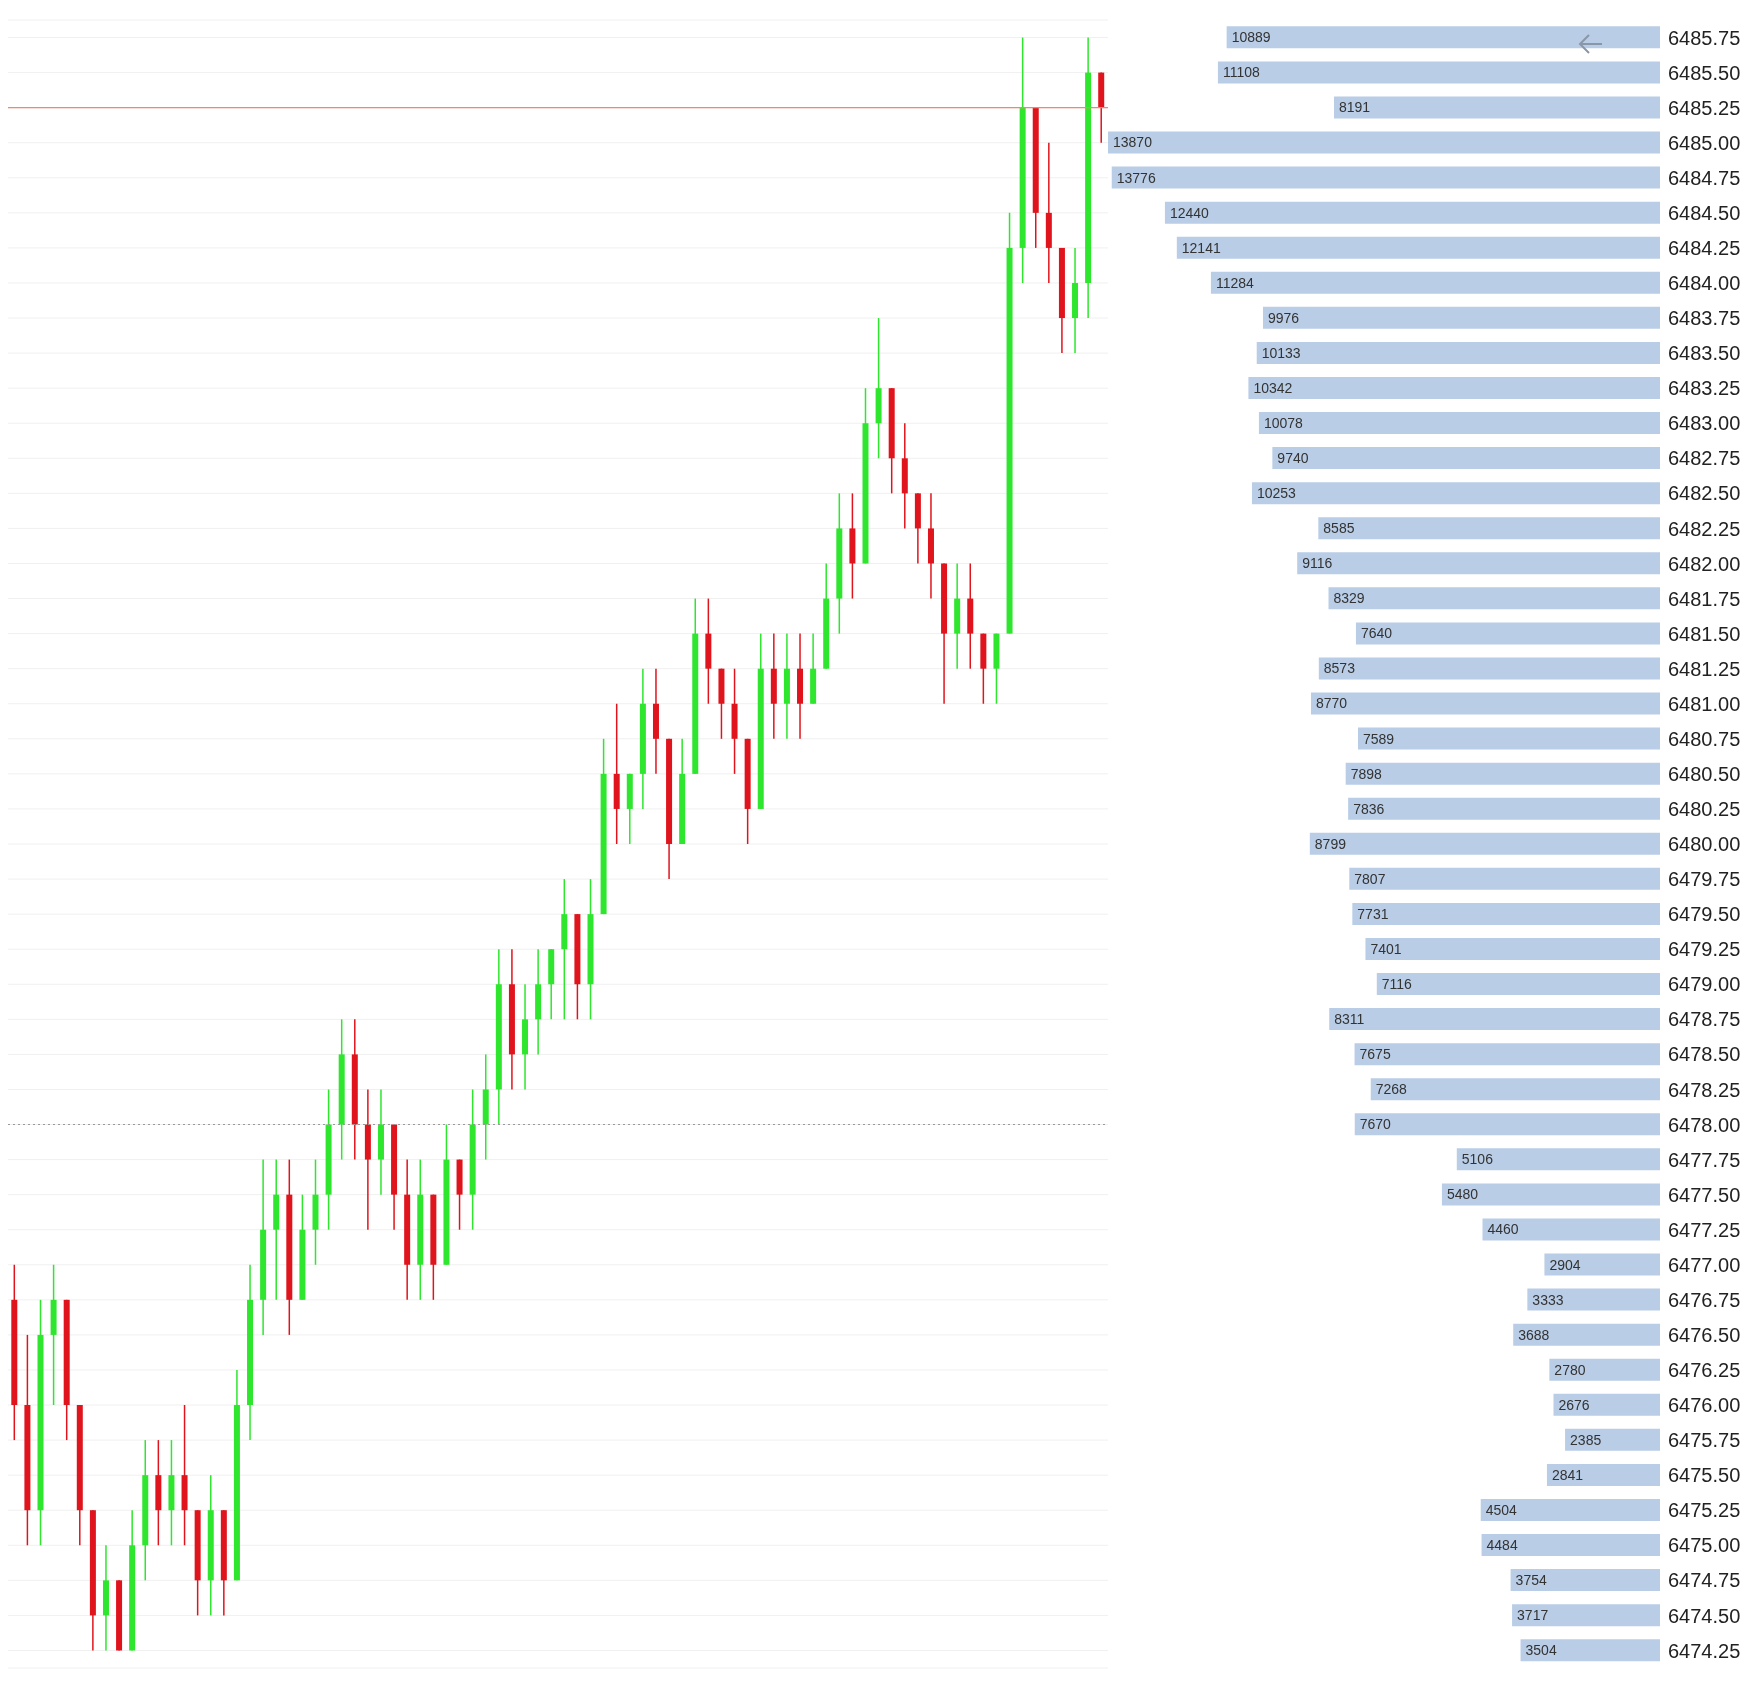  I want to click on y-tick-label: 6479.50, so click(1704, 914).